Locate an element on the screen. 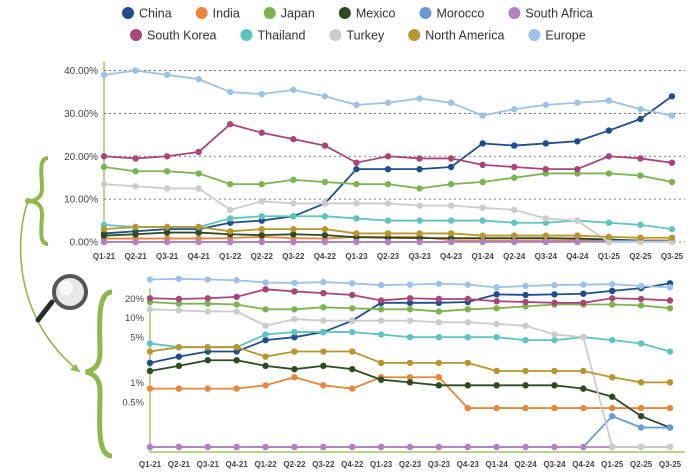 This screenshot has height=474, width=700. legend-label-morocco: Morocco is located at coordinates (460, 14).